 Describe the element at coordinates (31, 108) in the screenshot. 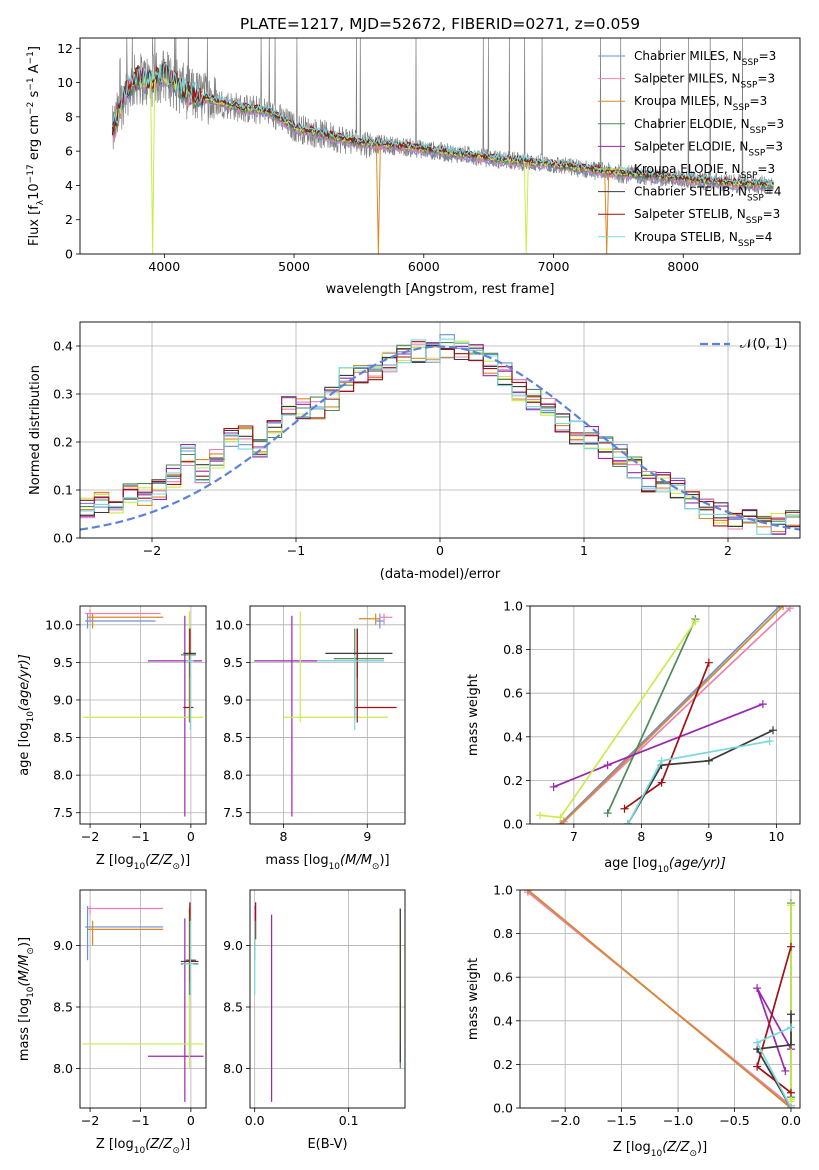

I see `label-part: −2` at that location.